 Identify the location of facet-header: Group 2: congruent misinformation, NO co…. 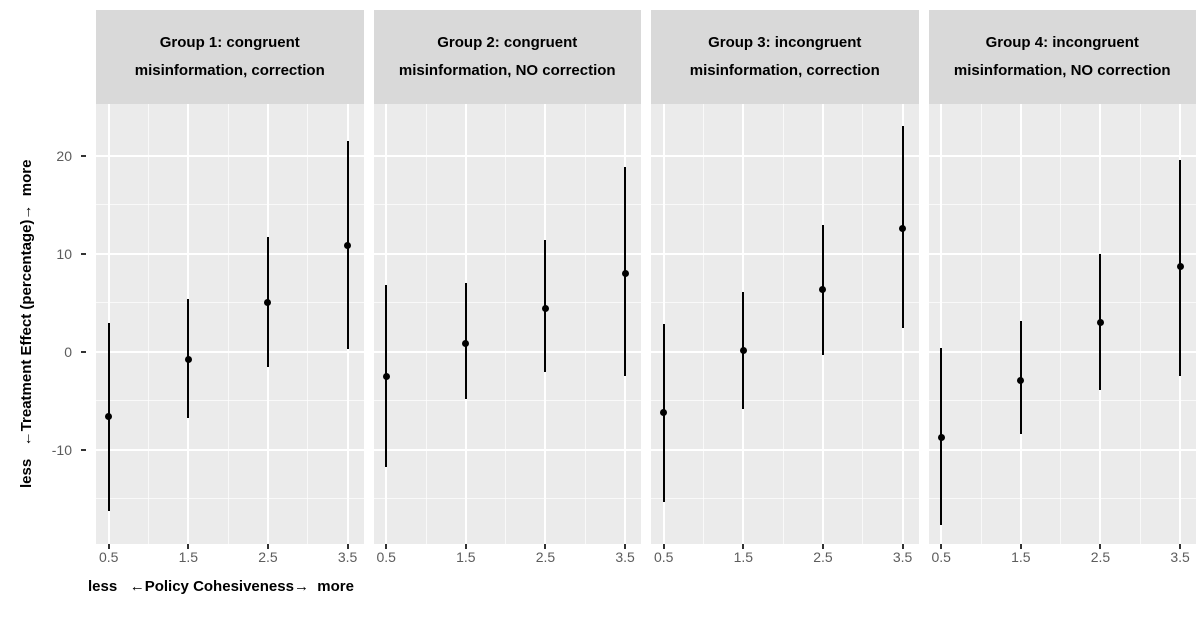
(507, 57).